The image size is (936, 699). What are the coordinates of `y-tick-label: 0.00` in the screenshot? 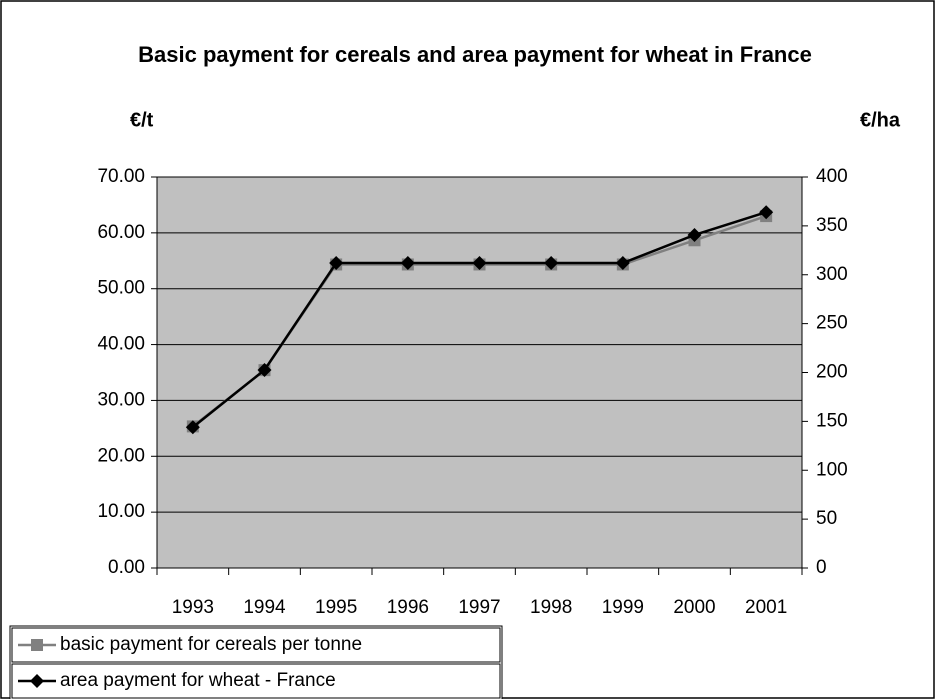 It's located at (126, 567).